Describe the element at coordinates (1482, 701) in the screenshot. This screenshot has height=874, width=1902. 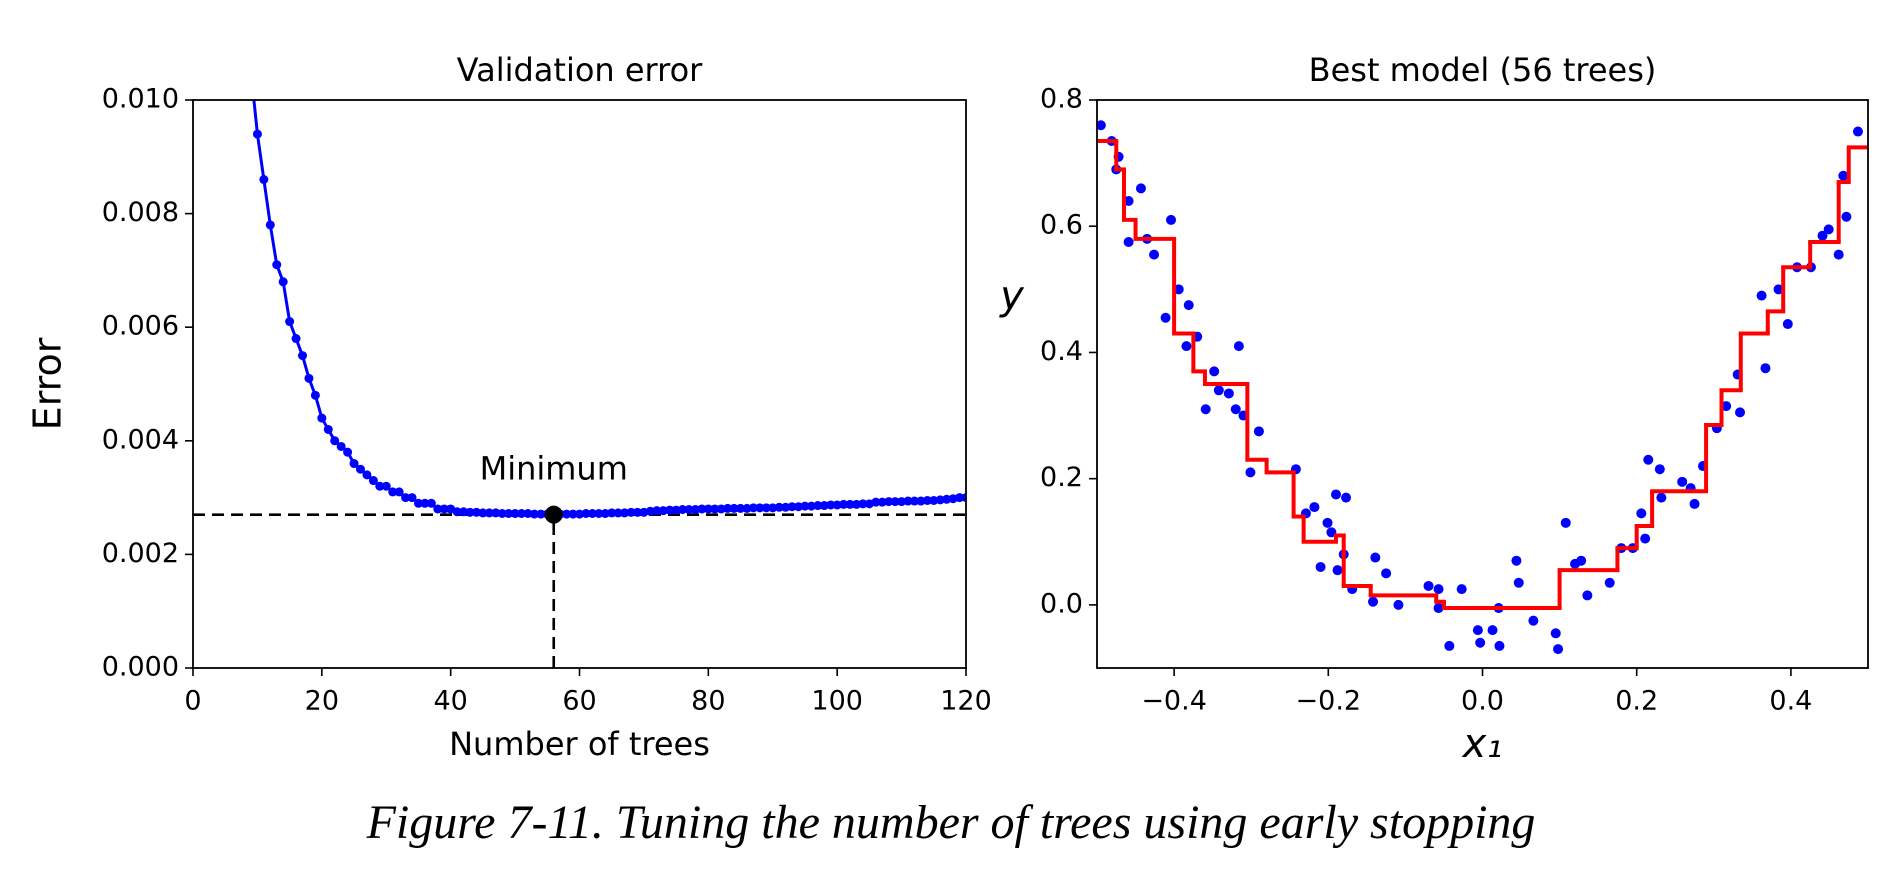
I see `x-tick-label: 0.0` at that location.